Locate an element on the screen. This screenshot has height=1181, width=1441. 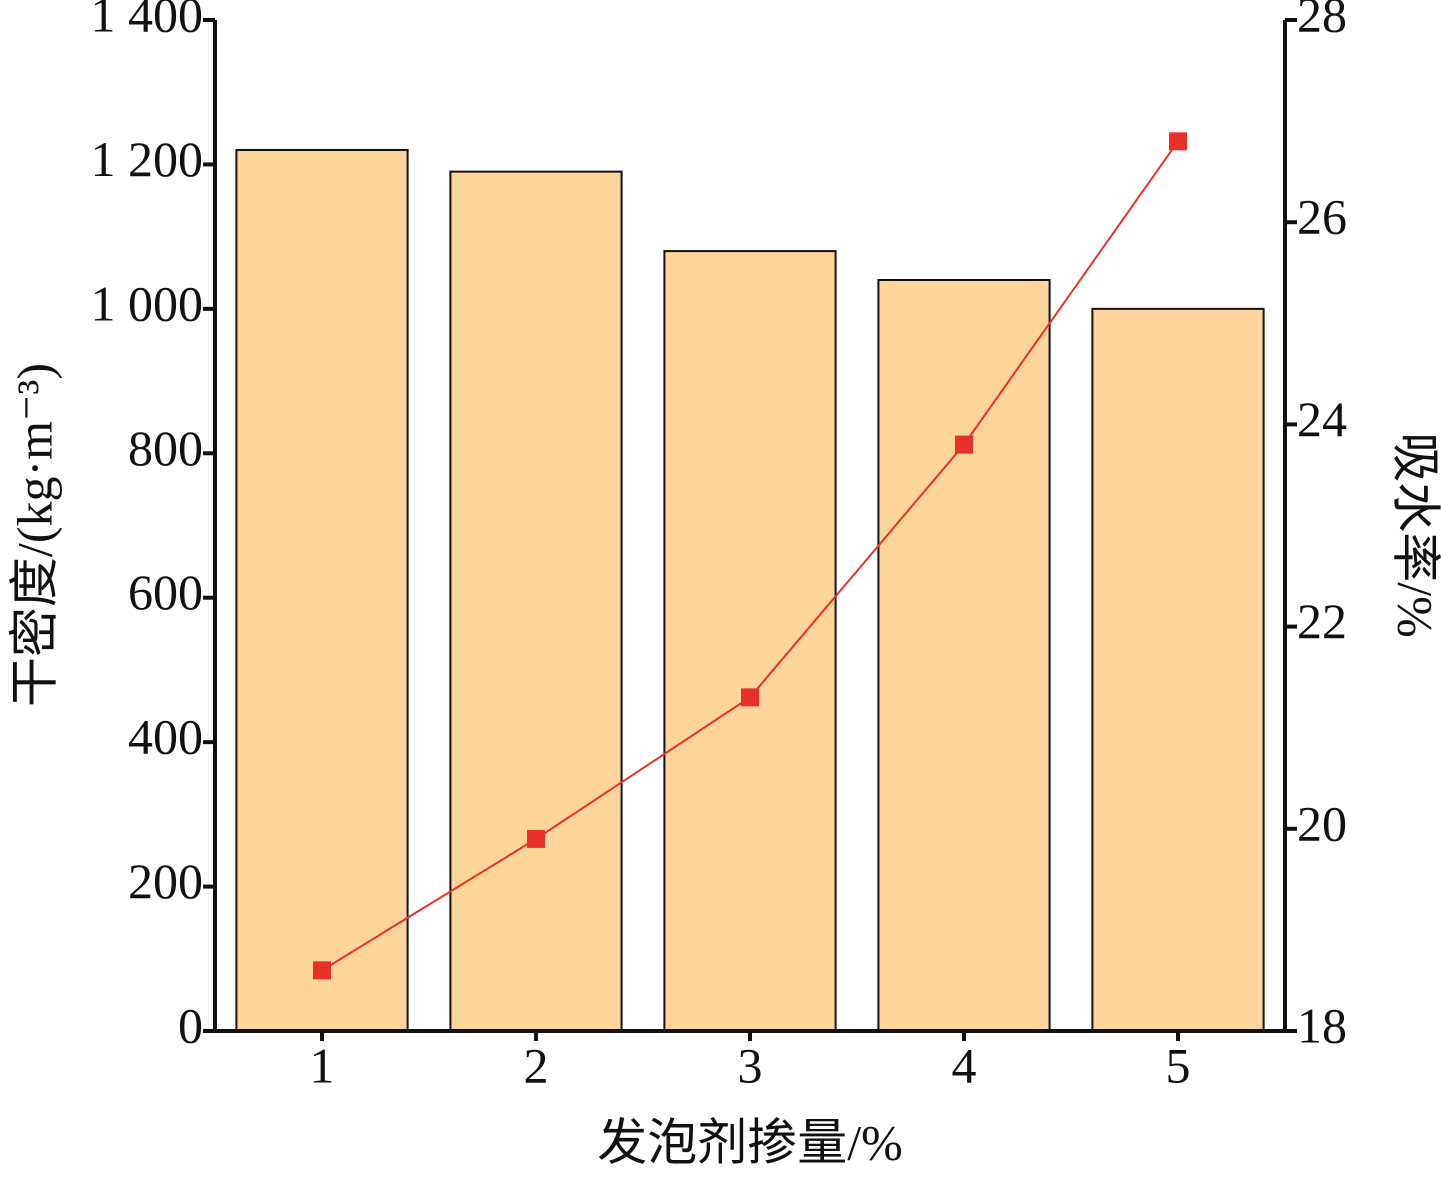
y-axis-label: 干密度/(kg·m⁻³) is located at coordinates (34, 535).